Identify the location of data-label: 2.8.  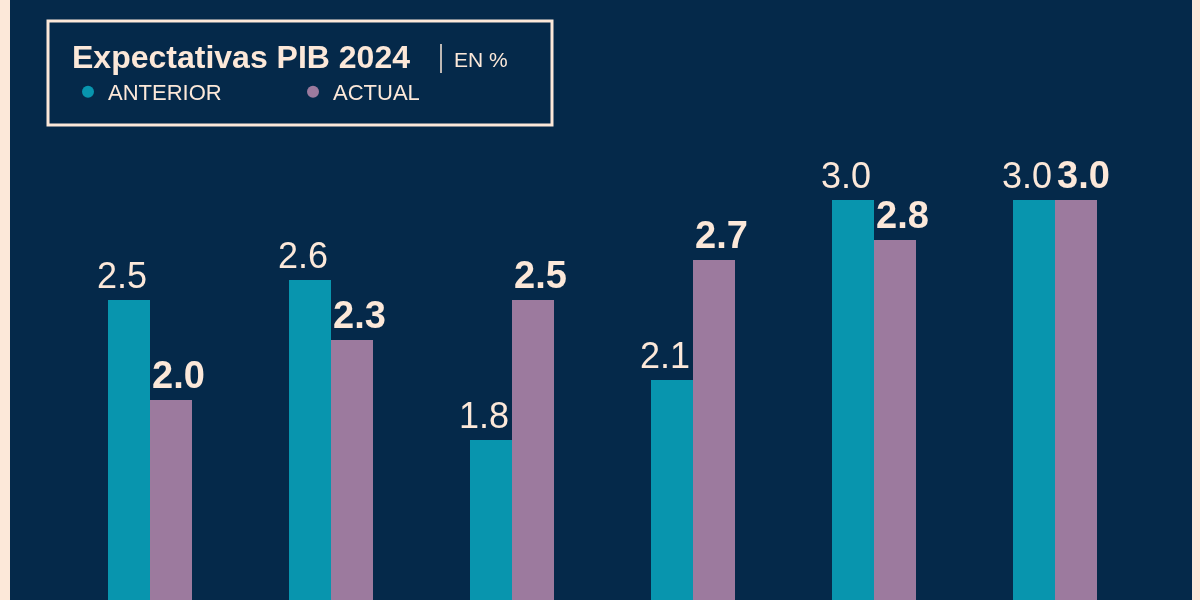
(902, 215).